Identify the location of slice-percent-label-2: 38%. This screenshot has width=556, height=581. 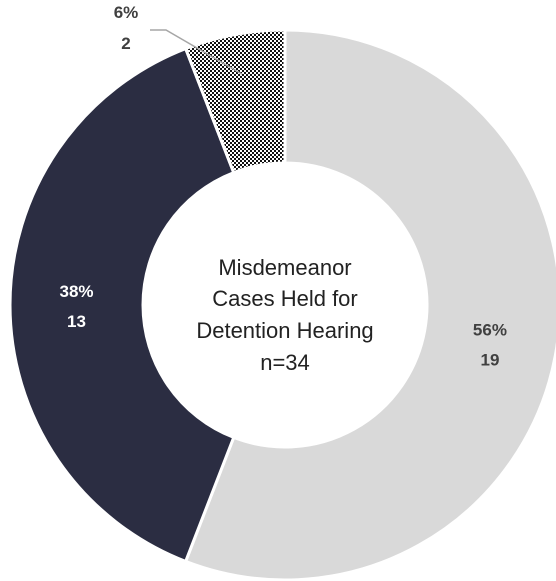
(76, 291).